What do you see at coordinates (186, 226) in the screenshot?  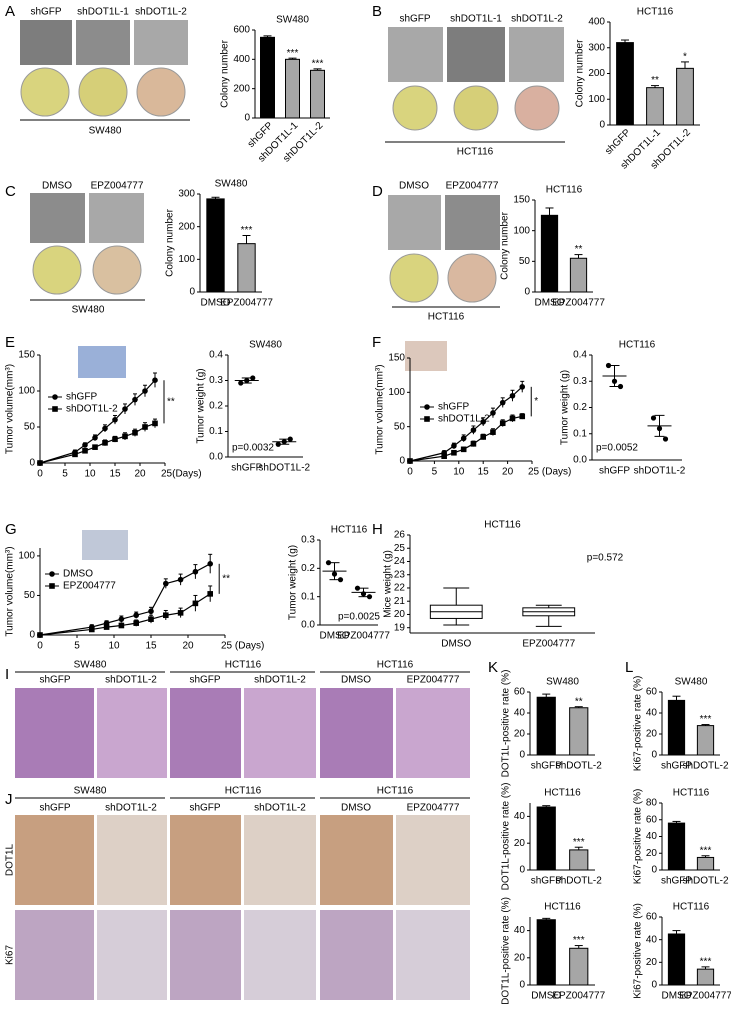 I see `y-tick-label: 200` at bounding box center [186, 226].